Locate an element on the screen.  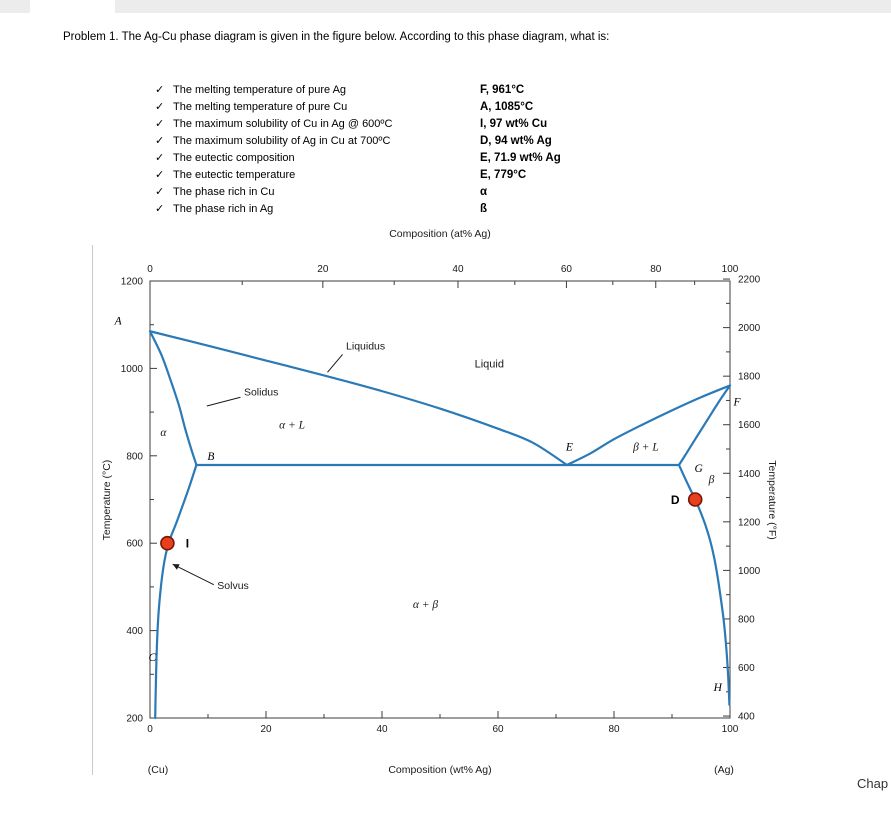
svg-text: α + L is located at coordinates (292, 426).